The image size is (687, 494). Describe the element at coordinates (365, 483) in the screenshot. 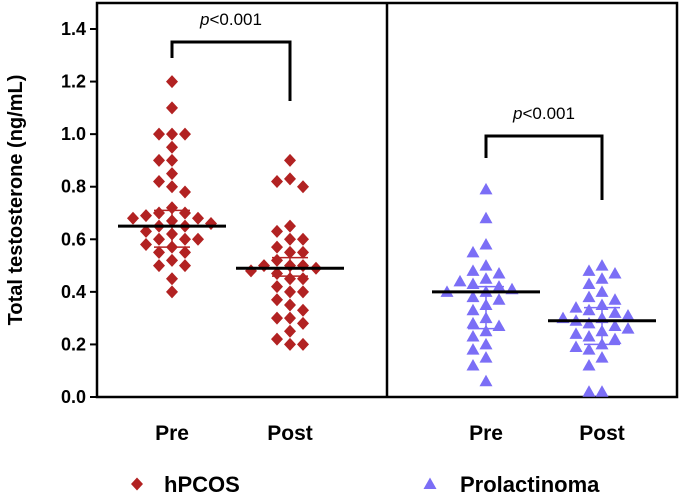

I see `legend: hPCOS Prolactinoma` at that location.